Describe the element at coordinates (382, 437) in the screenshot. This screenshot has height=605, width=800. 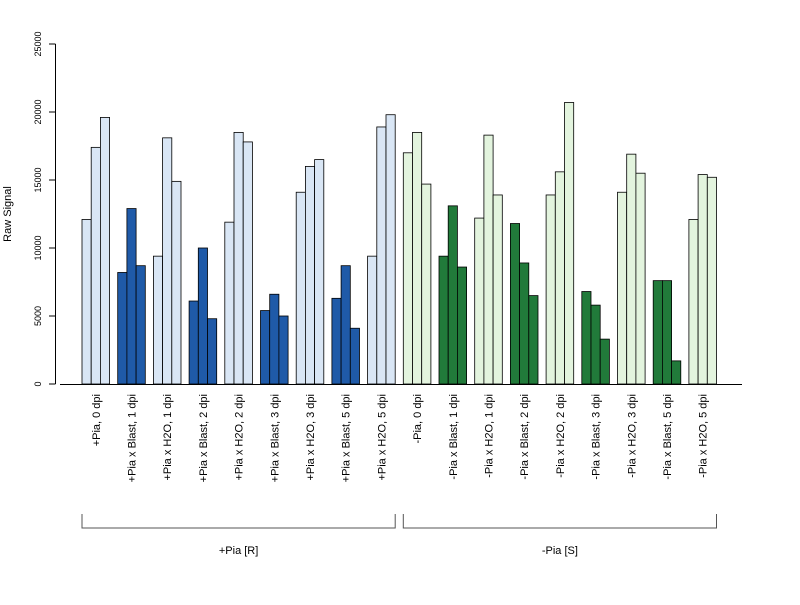
I see `x-tick-label: +Pia x H2O, 5 dpi` at that location.